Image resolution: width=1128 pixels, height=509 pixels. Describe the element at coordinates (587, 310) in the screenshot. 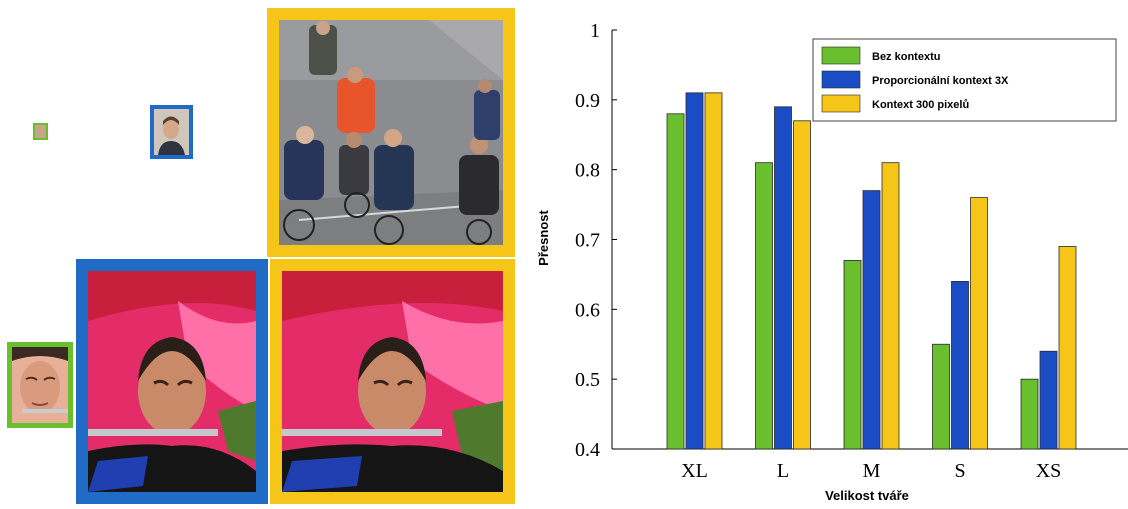

I see `y-tick-label: 0.6` at that location.